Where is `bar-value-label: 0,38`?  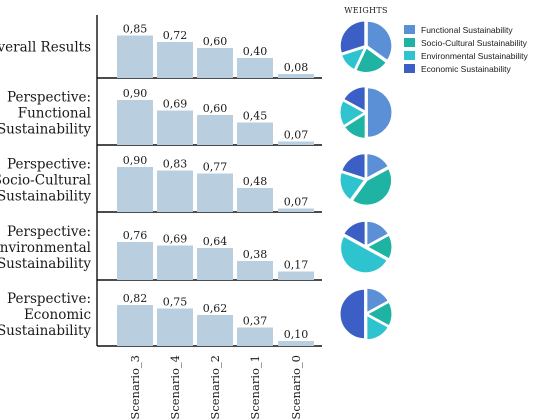
bar-value-label: 0,38 is located at coordinates (255, 254).